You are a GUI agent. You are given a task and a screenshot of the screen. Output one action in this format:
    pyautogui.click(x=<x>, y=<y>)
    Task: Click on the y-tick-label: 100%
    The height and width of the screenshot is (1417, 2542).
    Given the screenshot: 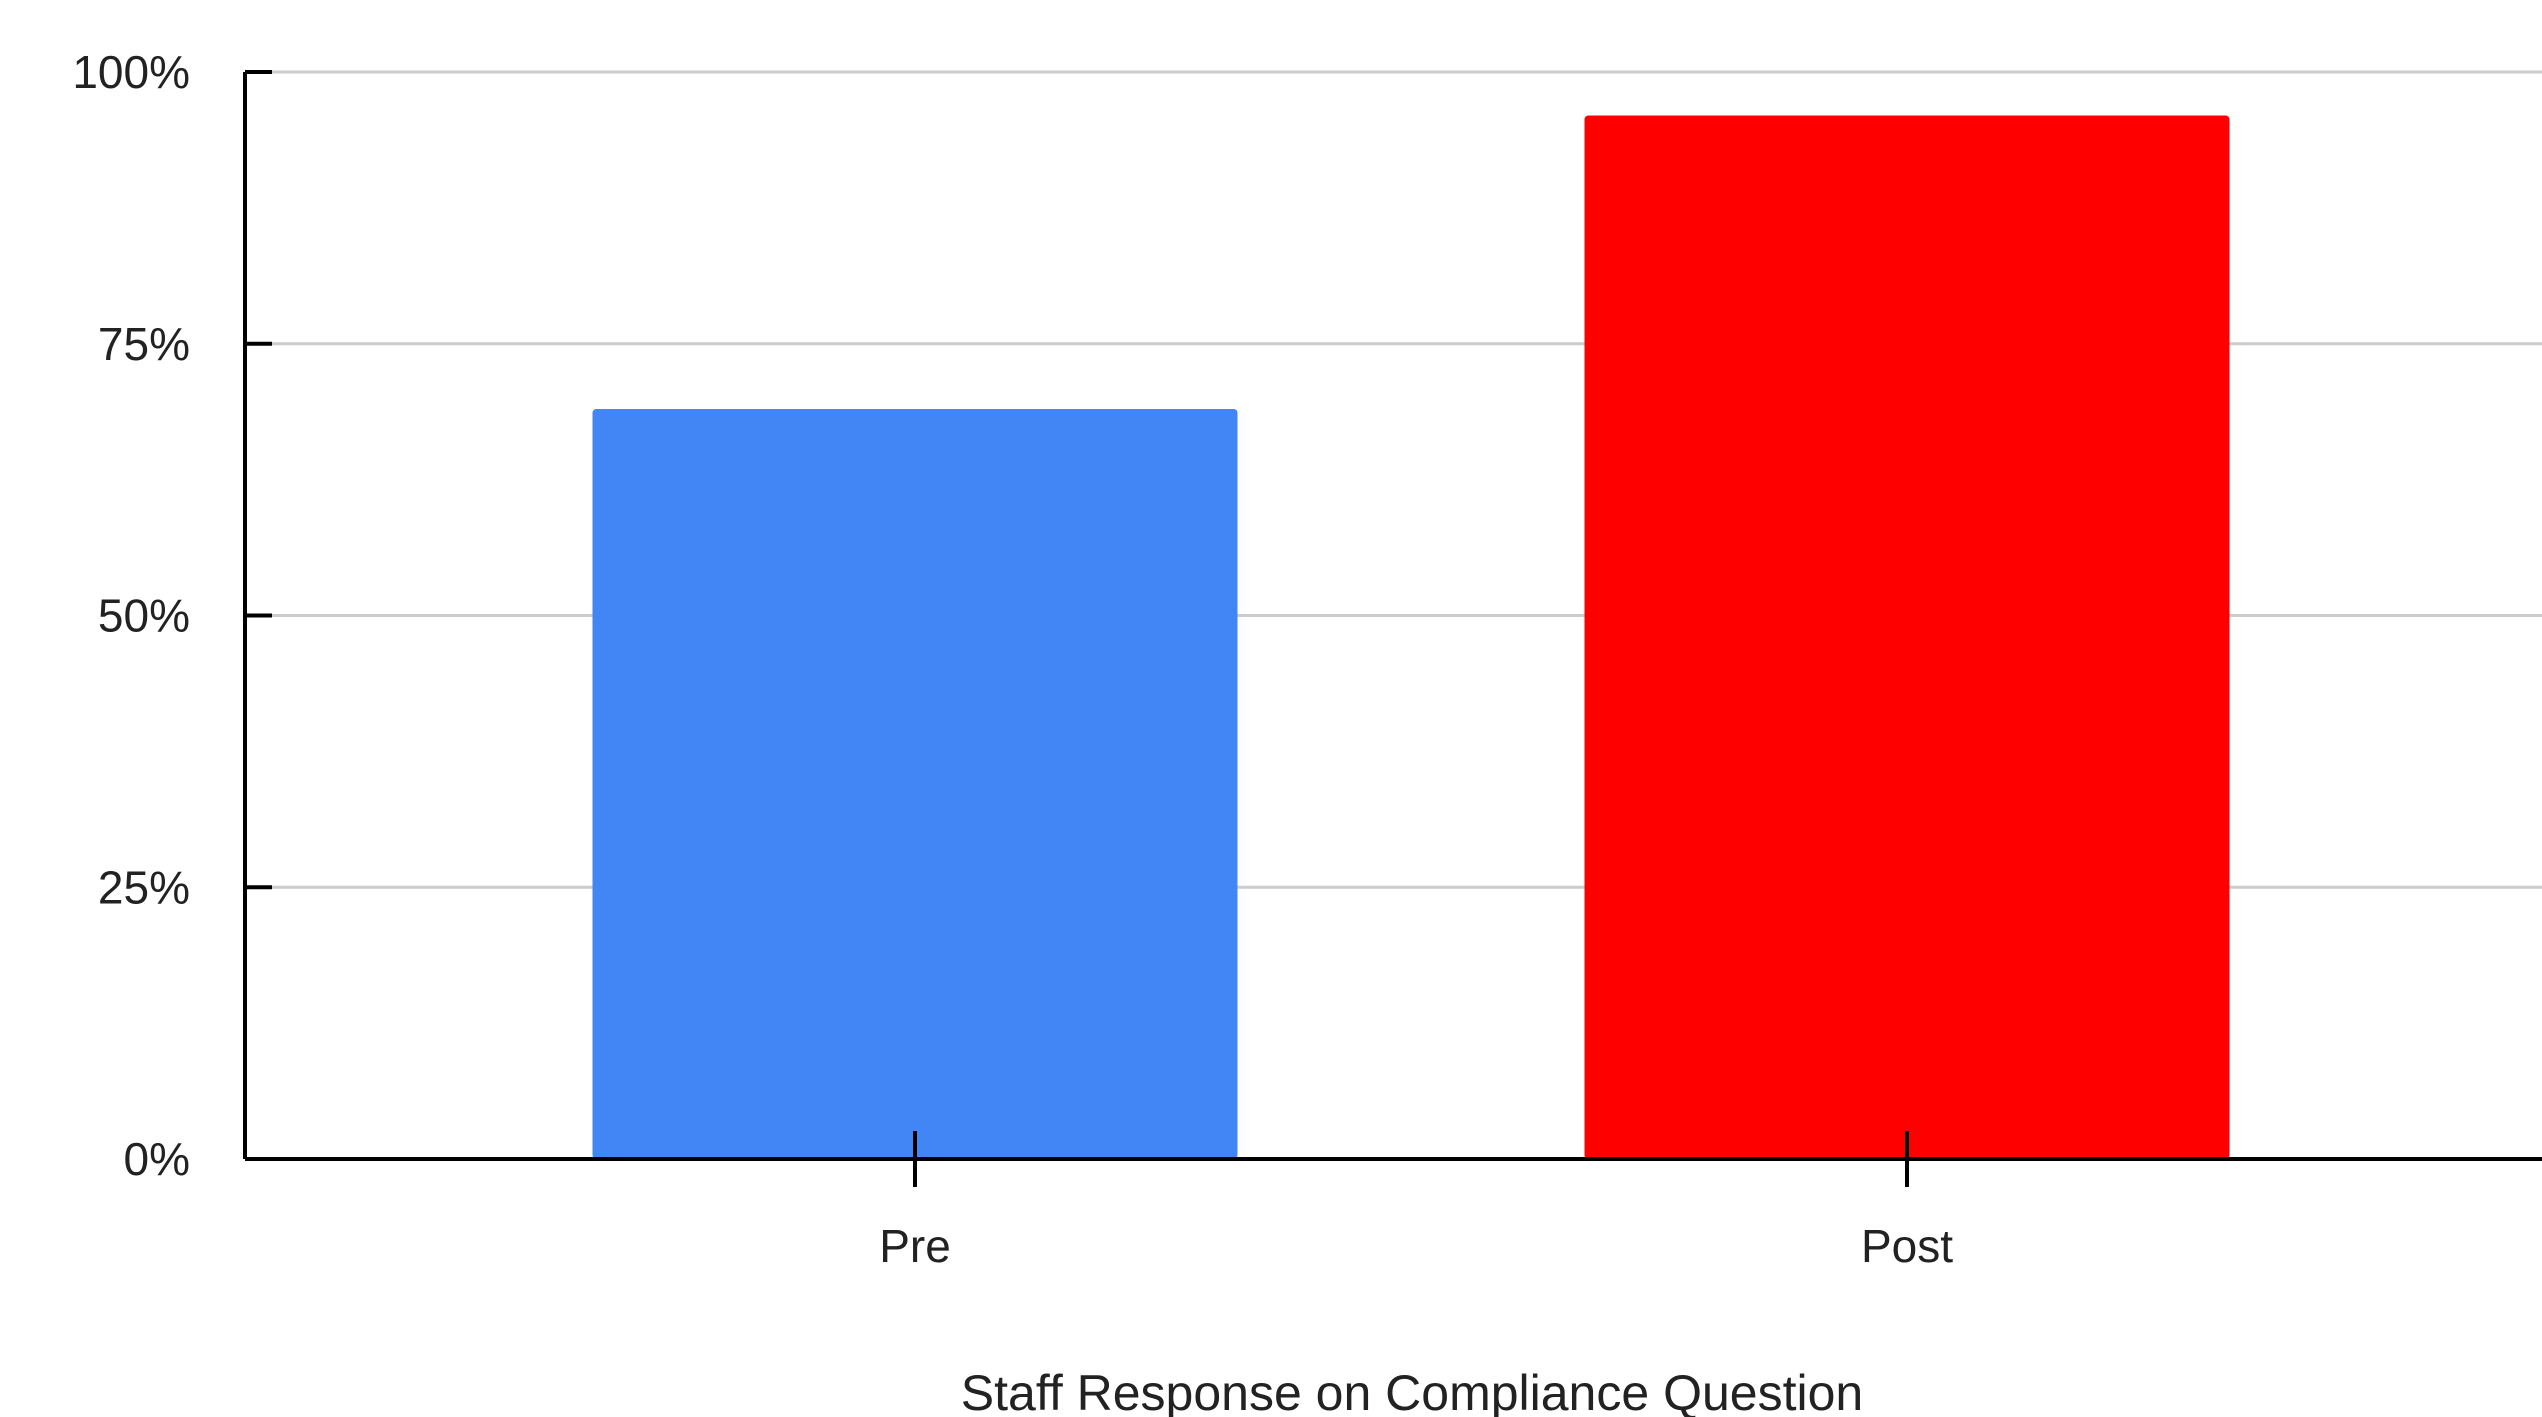 What is the action you would take?
    pyautogui.click(x=131, y=72)
    